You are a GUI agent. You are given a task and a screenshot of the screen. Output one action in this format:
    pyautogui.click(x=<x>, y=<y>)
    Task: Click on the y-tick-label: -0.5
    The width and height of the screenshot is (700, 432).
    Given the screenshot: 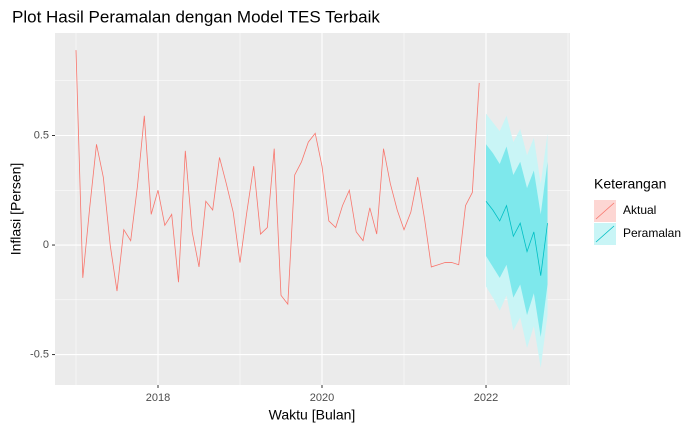 What is the action you would take?
    pyautogui.click(x=39, y=354)
    